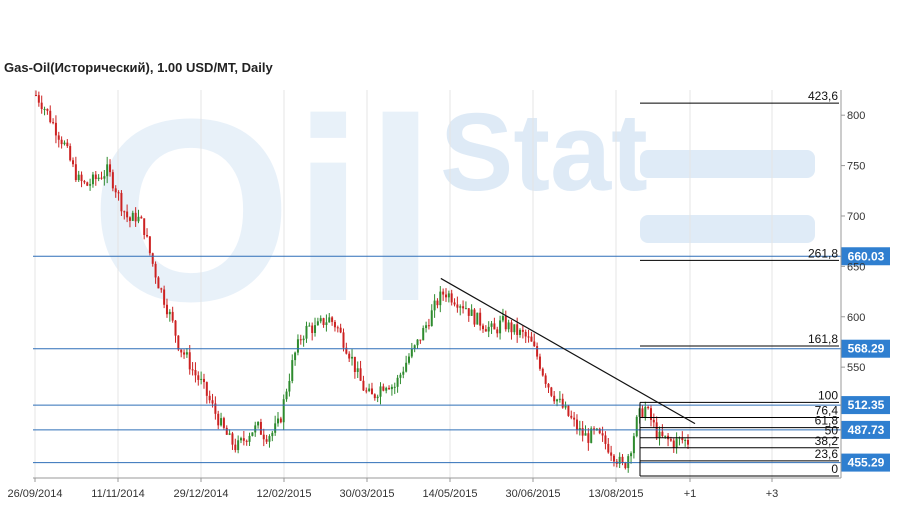 The width and height of the screenshot is (909, 509). What do you see at coordinates (856, 318) in the screenshot?
I see `y-tick-label: 600` at bounding box center [856, 318].